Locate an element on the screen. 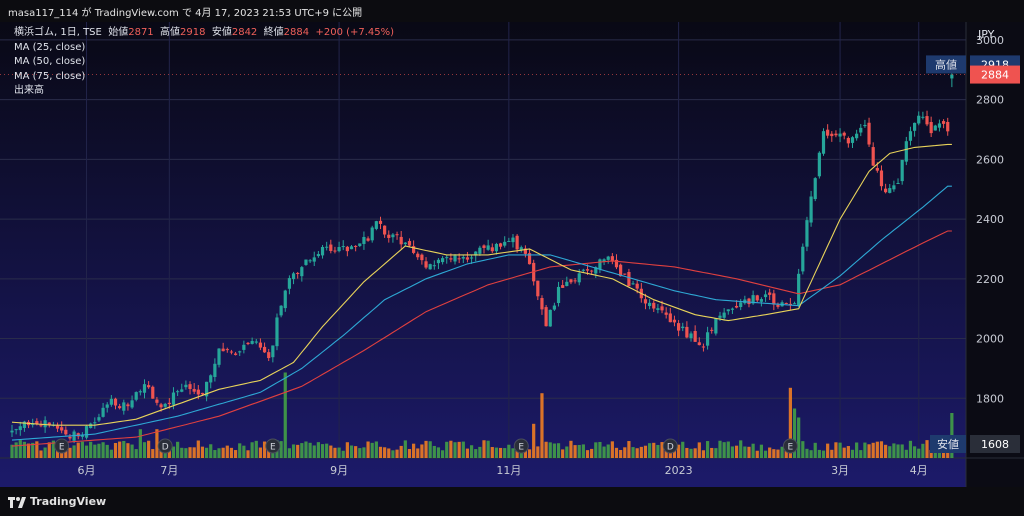 This screenshot has width=1024, height=516. x-tick-label: 2023 is located at coordinates (679, 470).